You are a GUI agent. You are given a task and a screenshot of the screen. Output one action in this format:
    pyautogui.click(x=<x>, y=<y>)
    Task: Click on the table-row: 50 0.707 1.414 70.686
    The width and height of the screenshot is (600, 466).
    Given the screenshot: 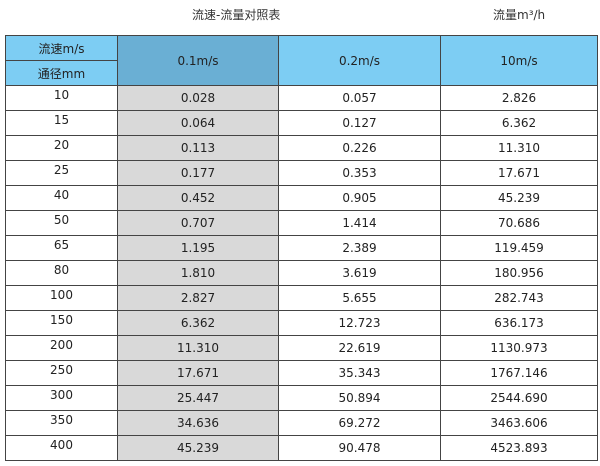 What is the action you would take?
    pyautogui.click(x=301, y=223)
    